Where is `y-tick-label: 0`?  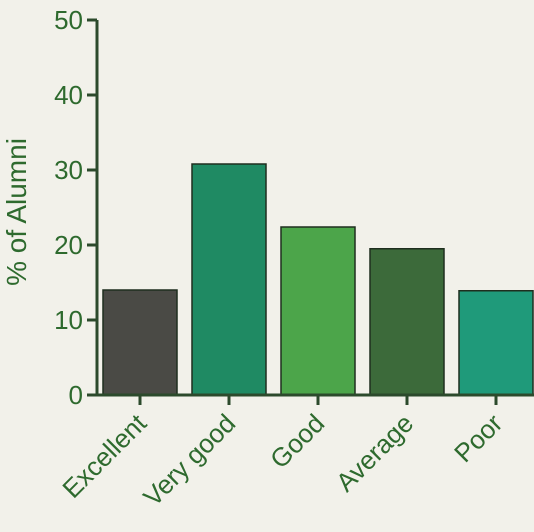 y-tick-label: 0 is located at coordinates (76, 395).